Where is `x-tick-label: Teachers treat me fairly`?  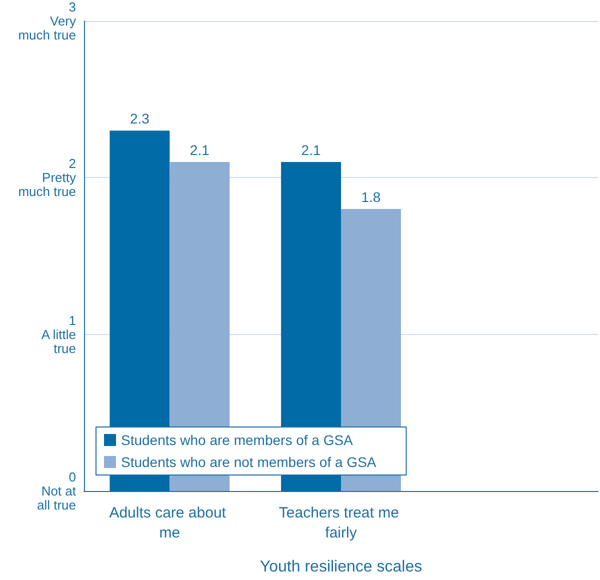
x-tick-label: Teachers treat me fairly is located at coordinates (341, 523).